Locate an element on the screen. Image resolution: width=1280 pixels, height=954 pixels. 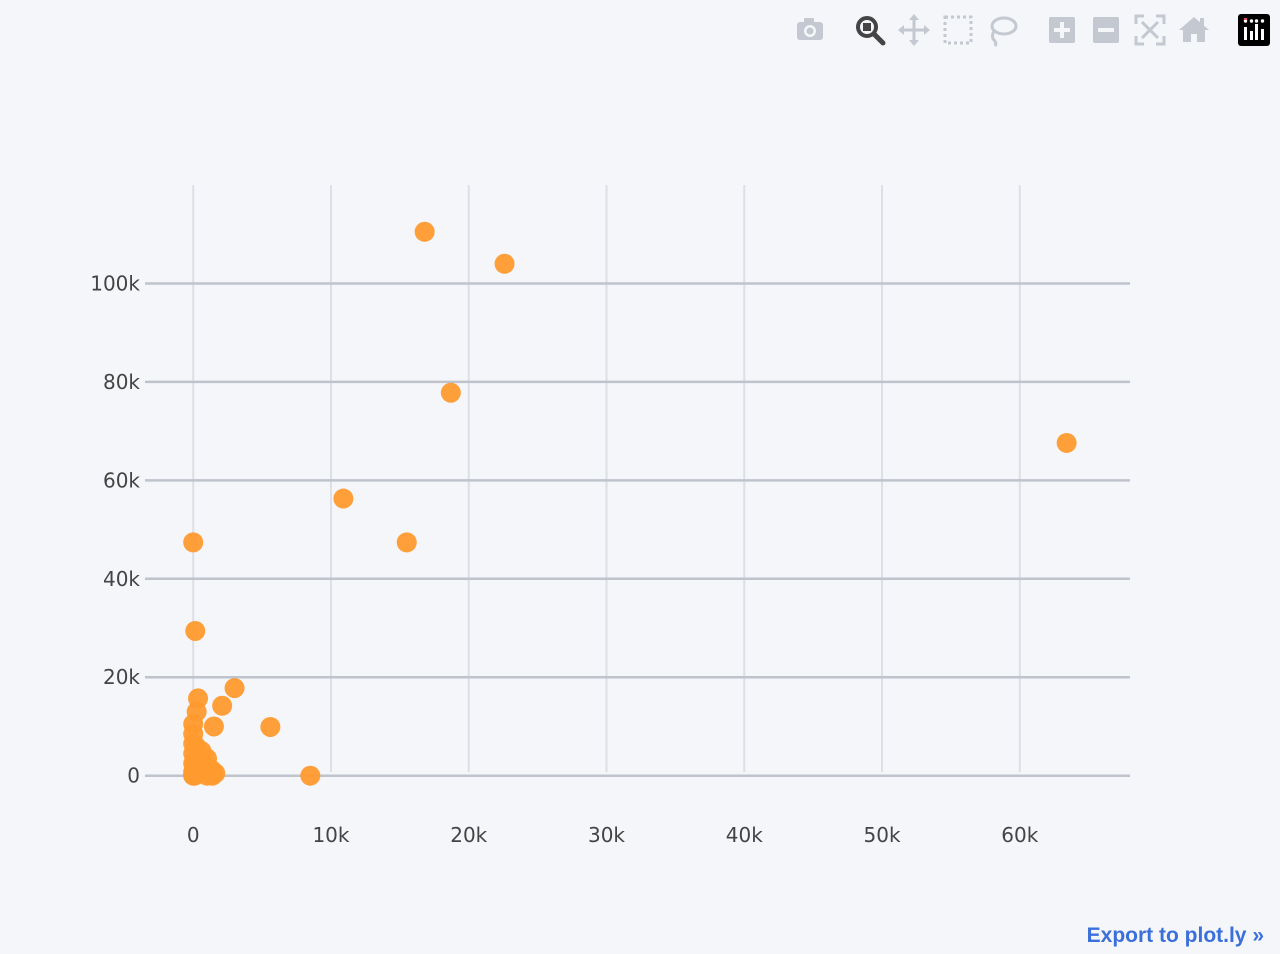
plotly-logo-icon is located at coordinates (1254, 30).